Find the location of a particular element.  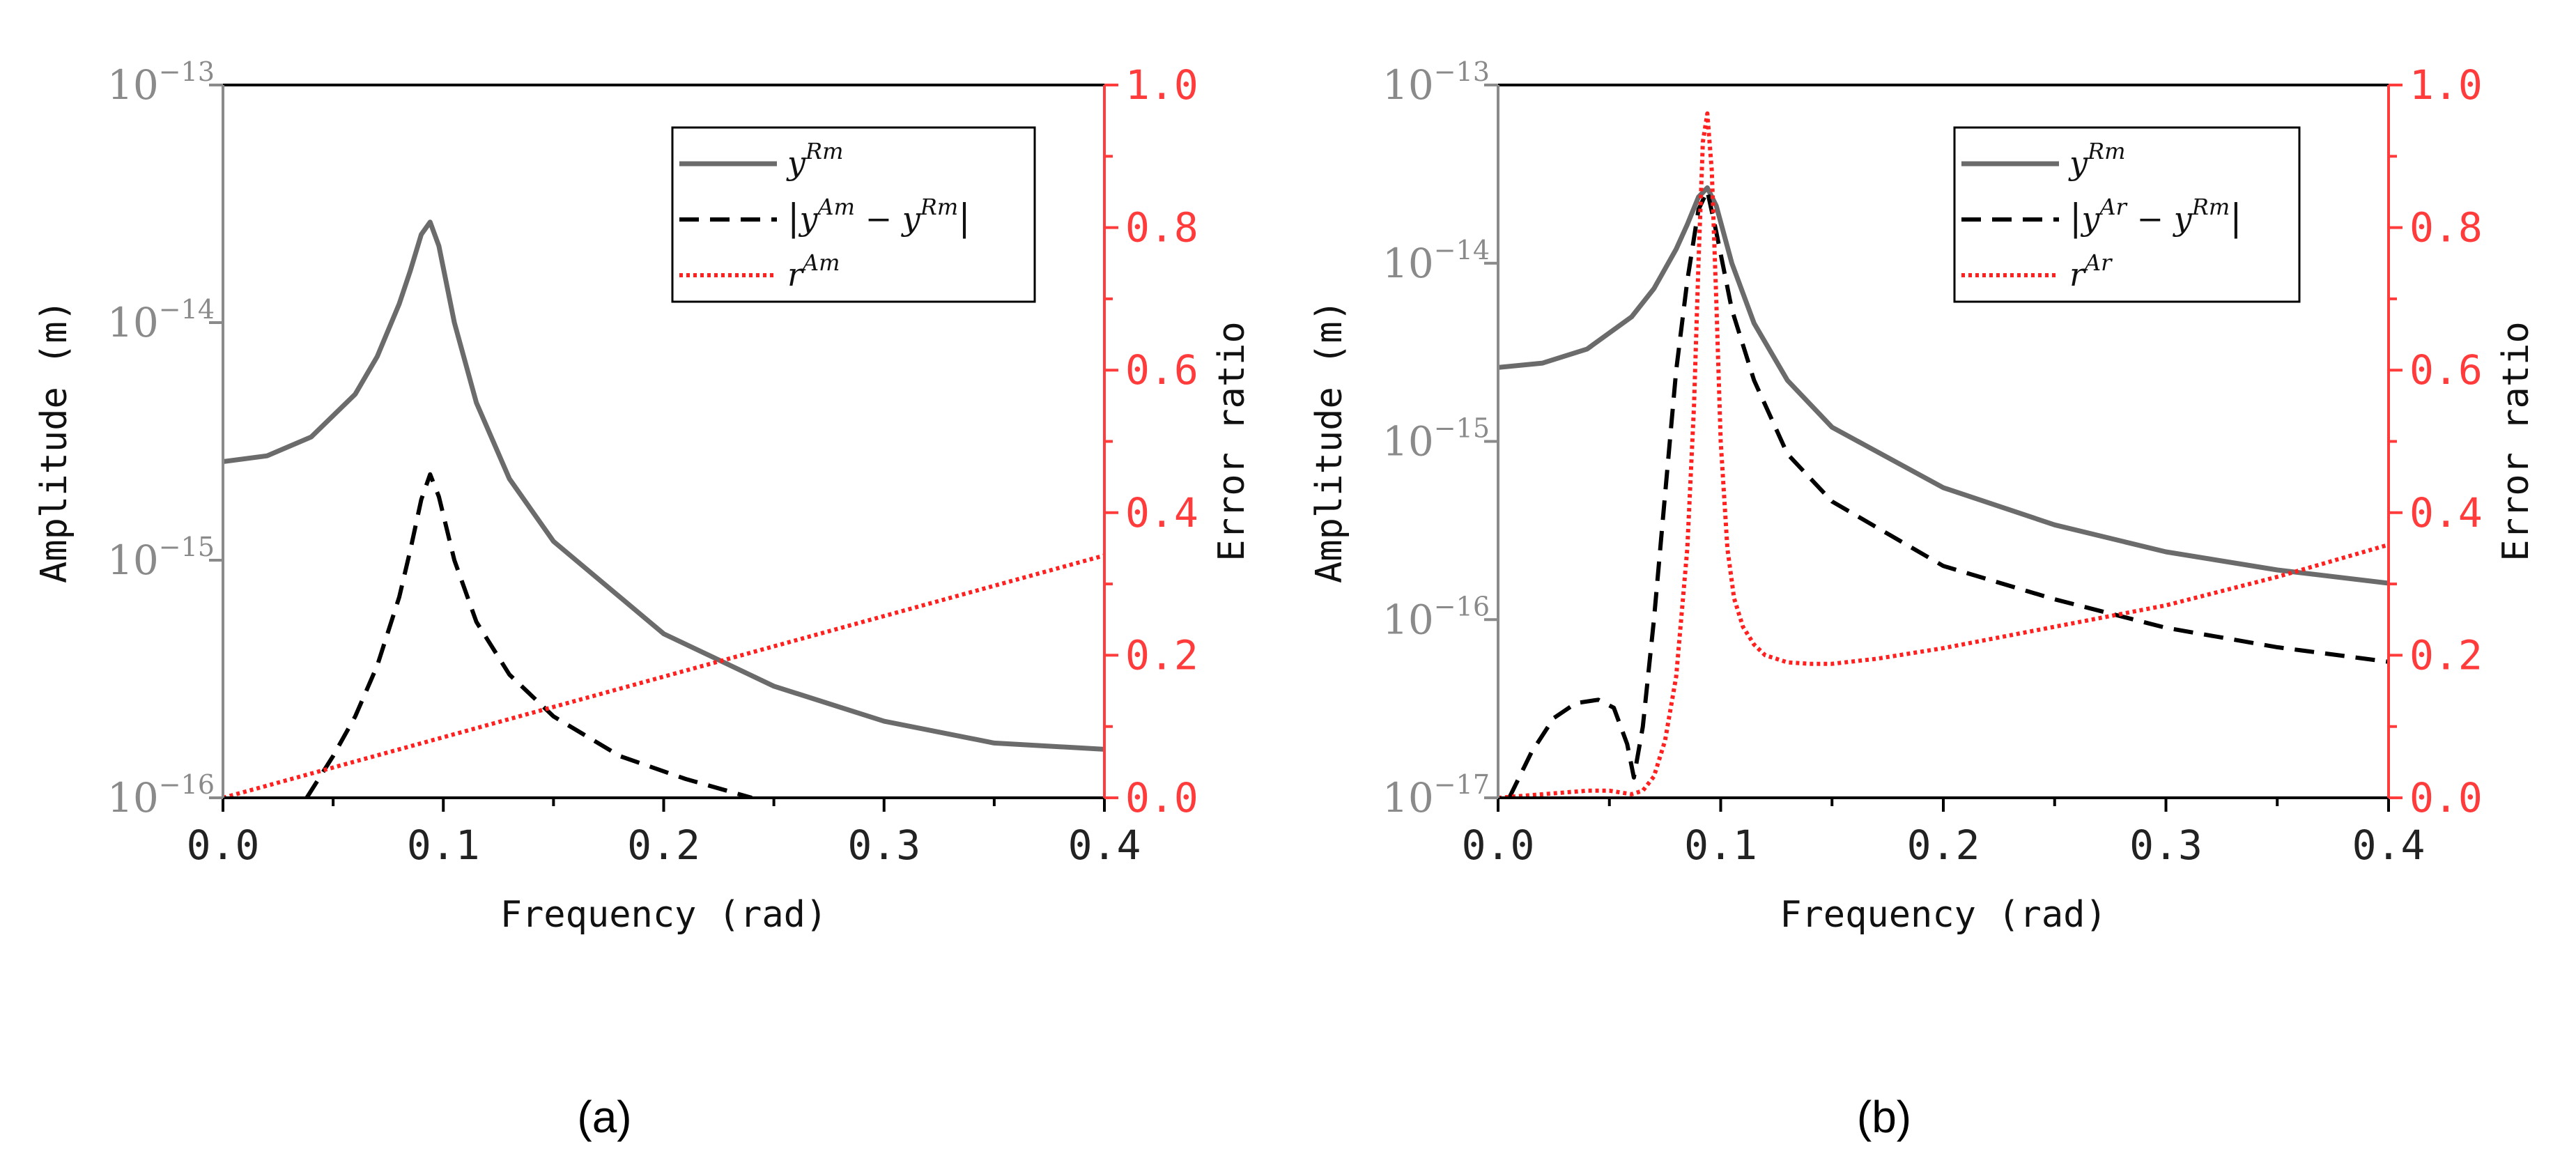

y-left-tick-label: 10−17 is located at coordinates (1436, 795).